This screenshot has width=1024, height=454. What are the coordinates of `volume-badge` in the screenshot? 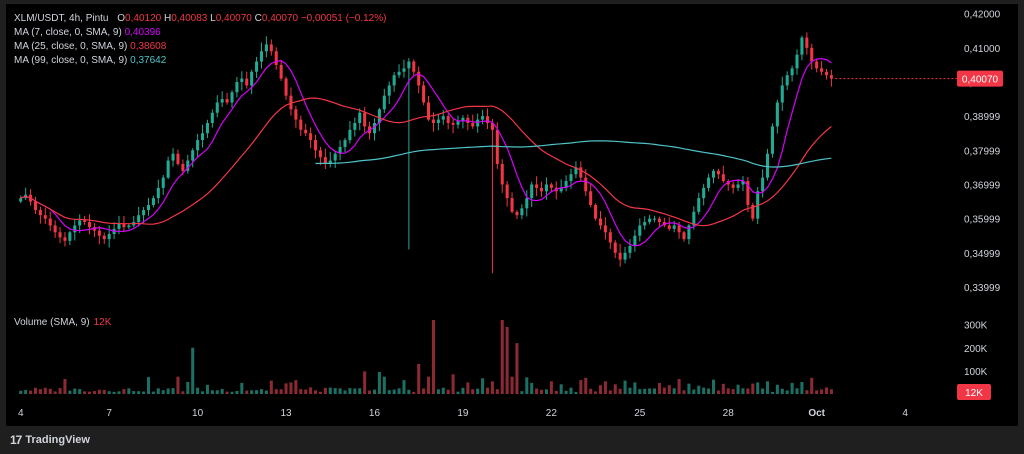 It's located at (974, 392).